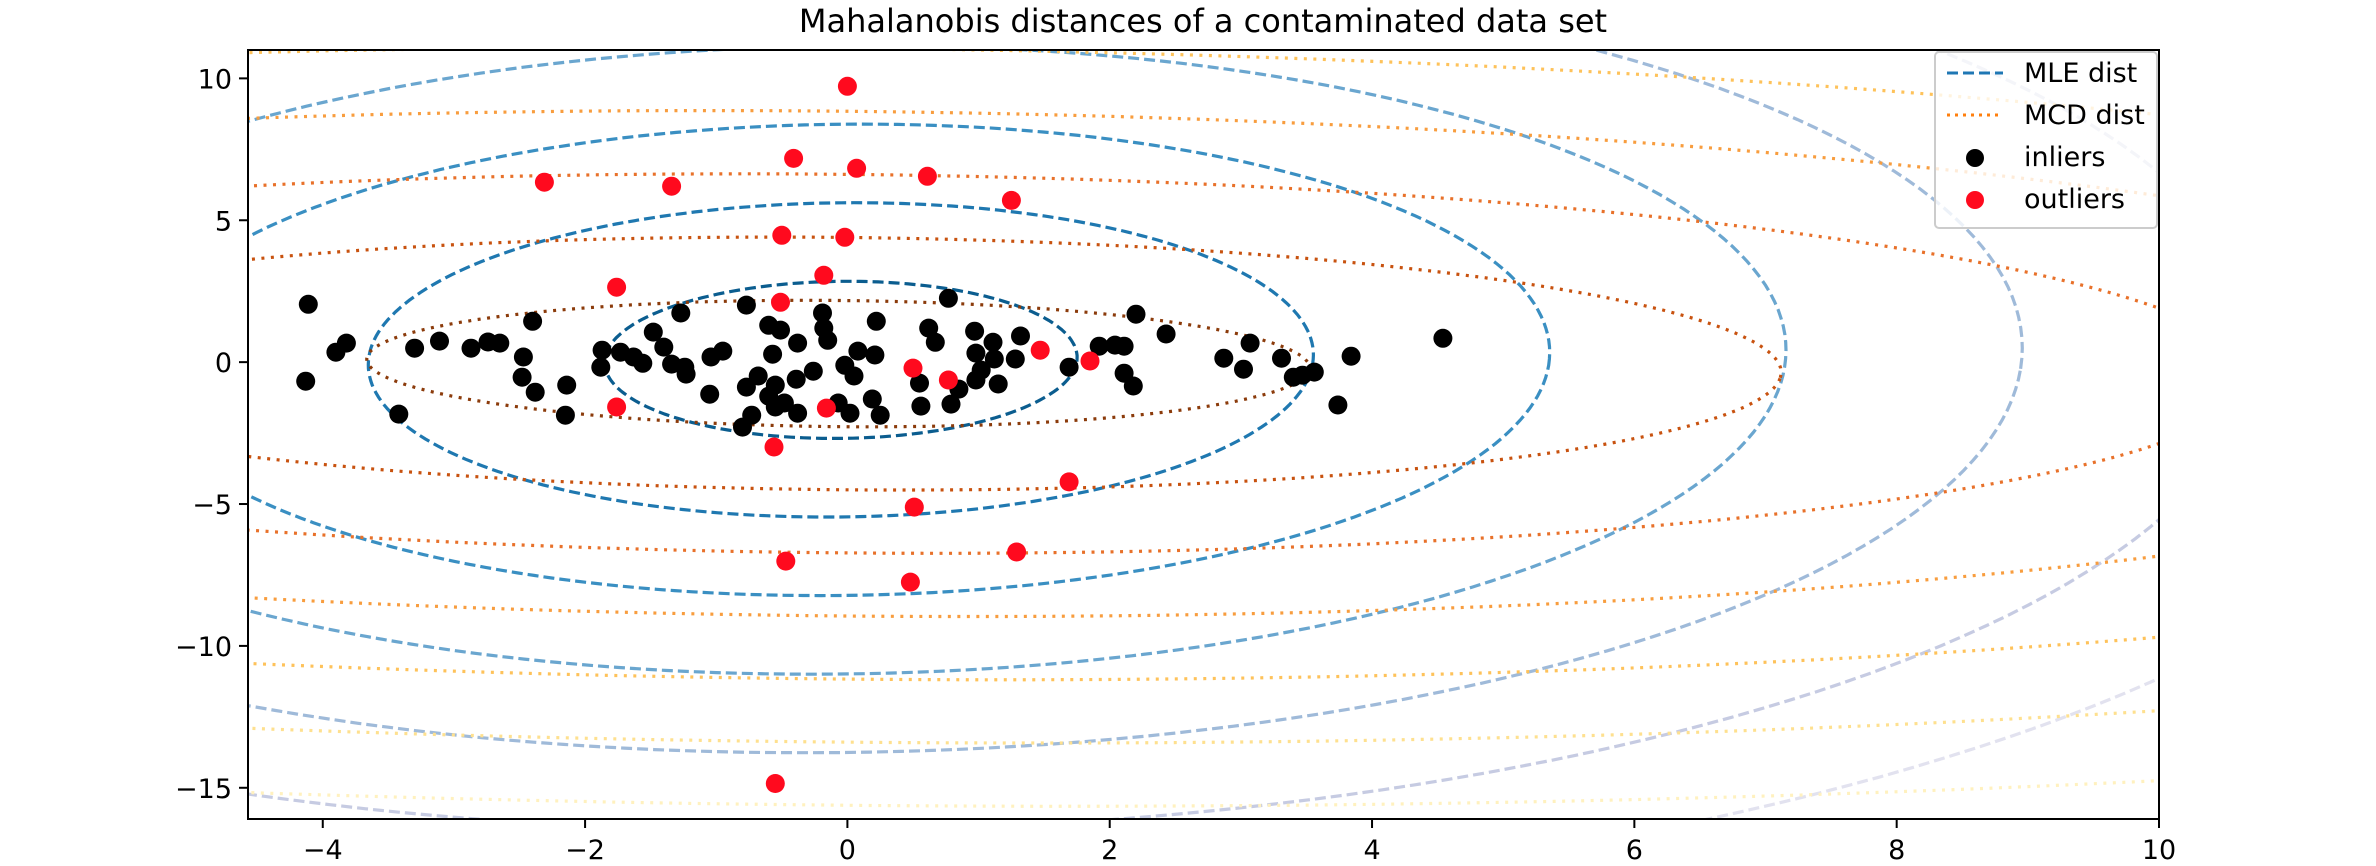 The width and height of the screenshot is (2376, 866). What do you see at coordinates (211, 434) in the screenshot?
I see `y-axis: −15 −10 −5 0 5 10` at bounding box center [211, 434].